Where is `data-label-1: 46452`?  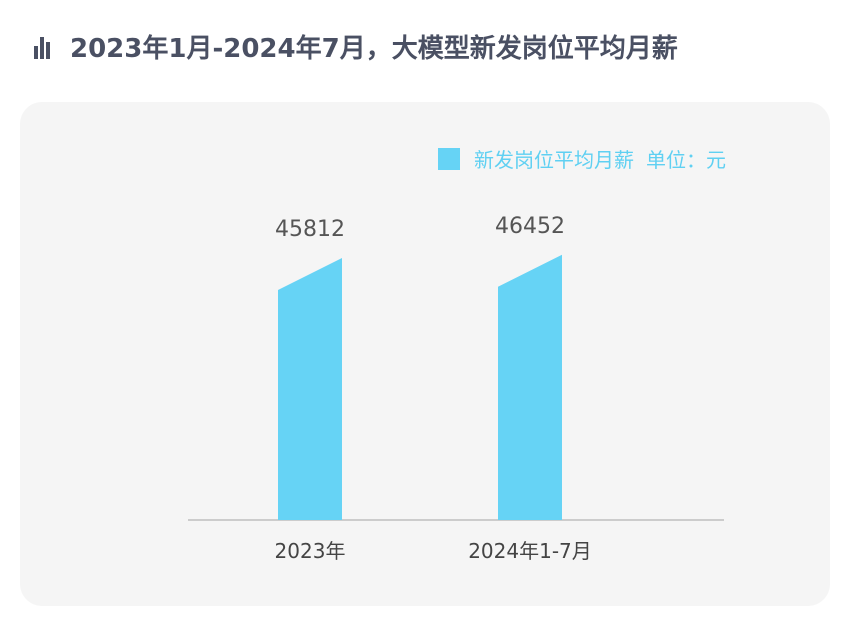 data-label-1: 46452 is located at coordinates (530, 226).